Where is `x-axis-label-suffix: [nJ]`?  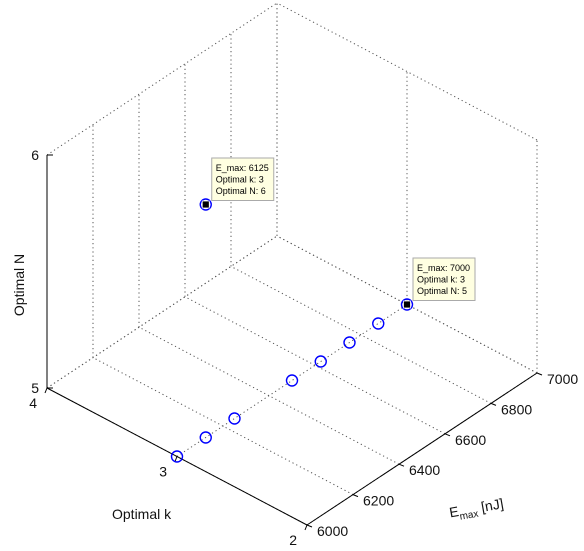 x-axis-label-suffix: [nJ] is located at coordinates (490, 505).